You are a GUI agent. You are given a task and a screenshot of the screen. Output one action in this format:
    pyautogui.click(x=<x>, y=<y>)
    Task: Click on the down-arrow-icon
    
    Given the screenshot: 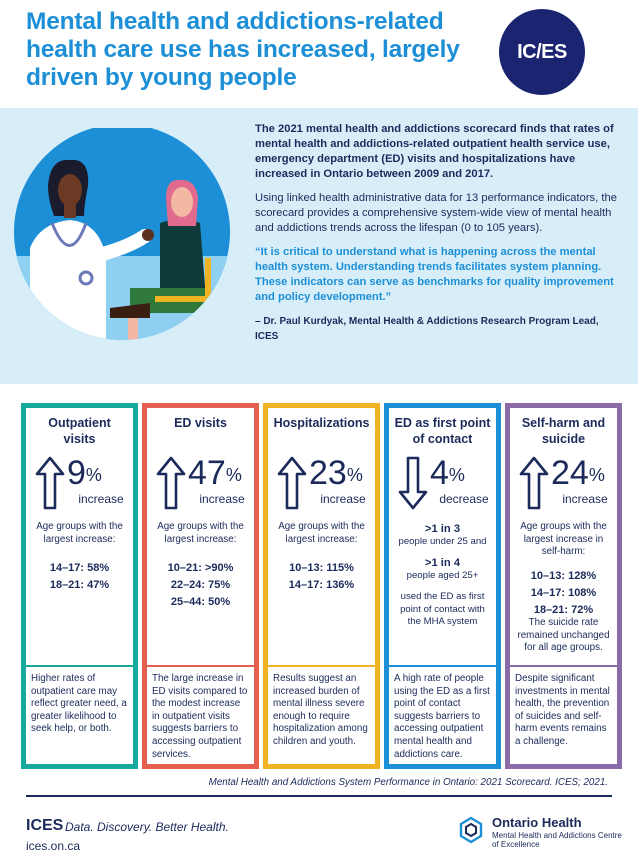 What is the action you would take?
    pyautogui.click(x=413, y=483)
    